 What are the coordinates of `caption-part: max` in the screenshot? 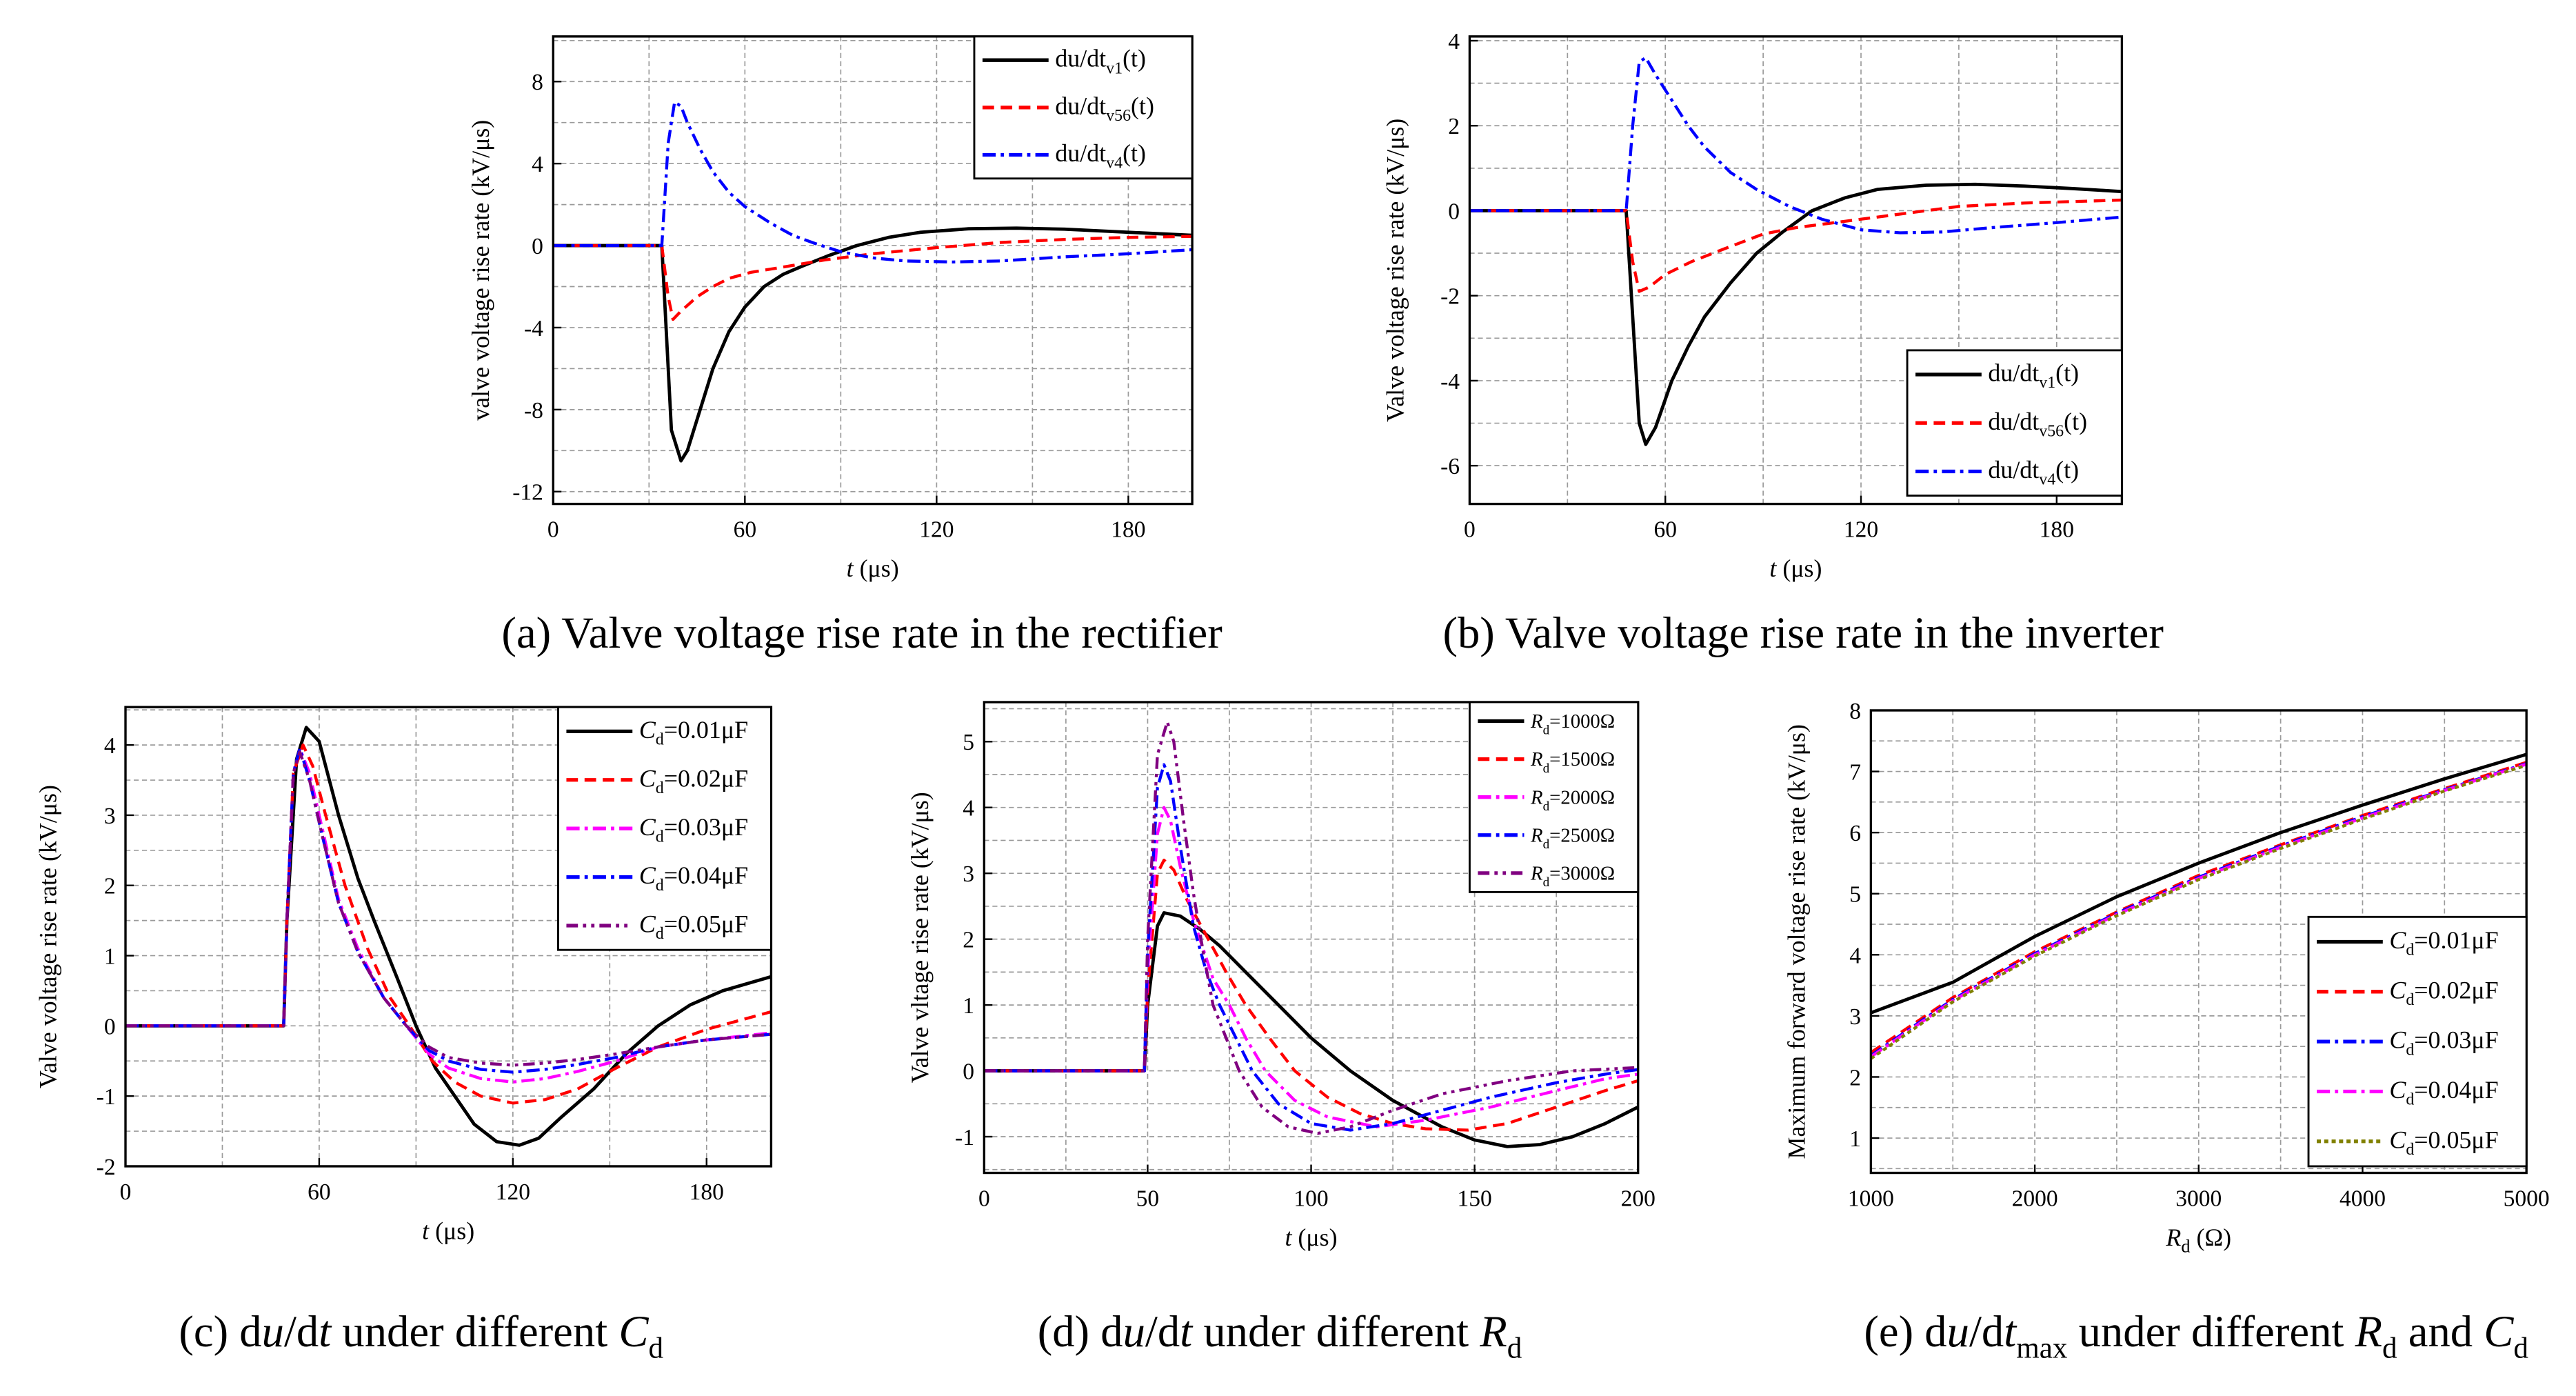 It's located at (2042, 1349).